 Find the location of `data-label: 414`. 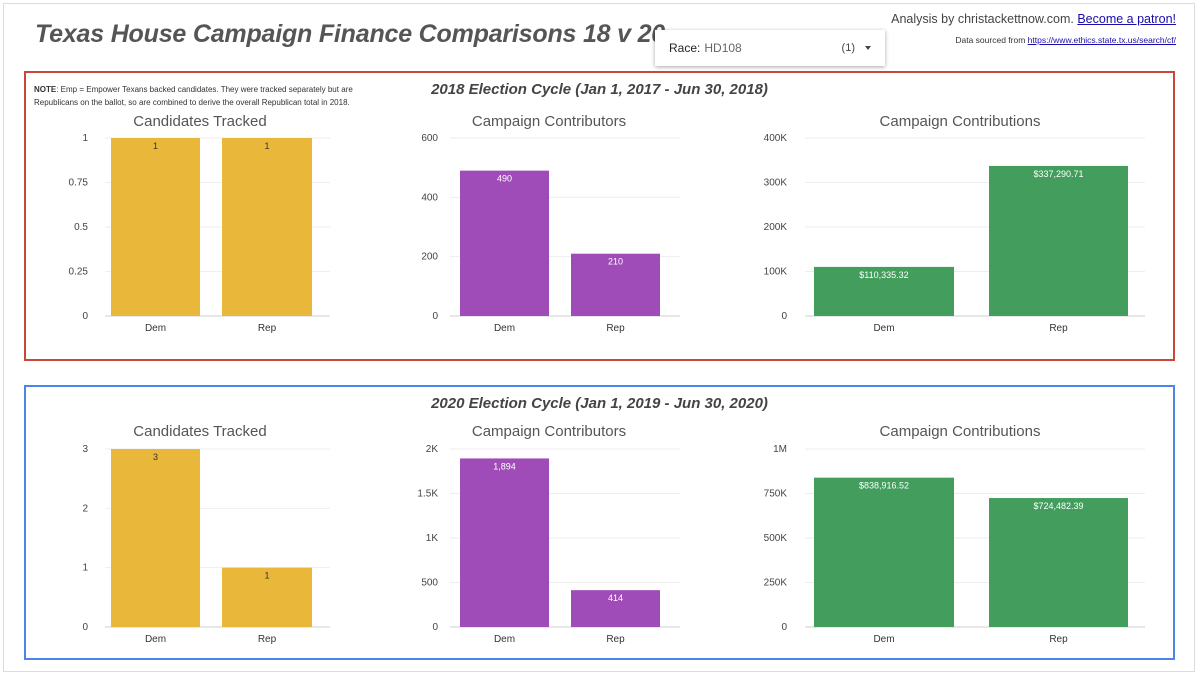

data-label: 414 is located at coordinates (615, 598).